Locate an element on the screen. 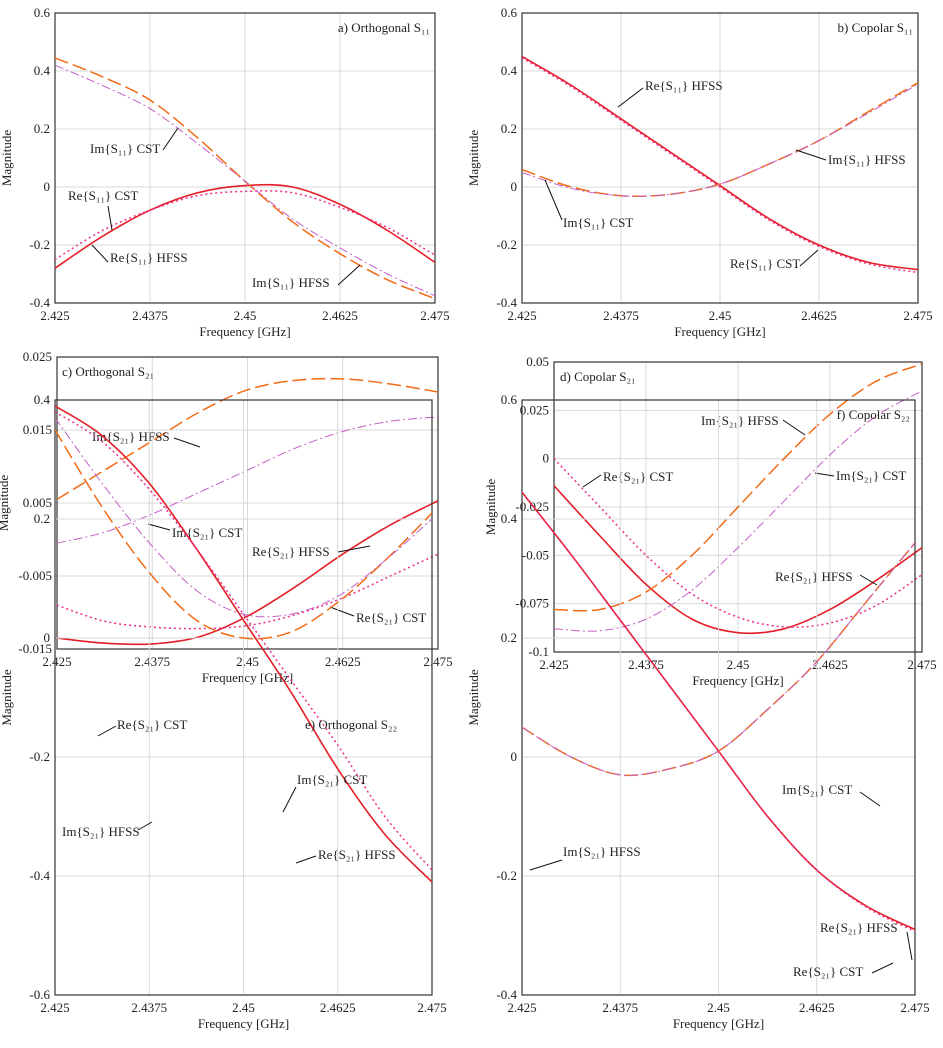 Image resolution: width=943 pixels, height=1048 pixels. panel-title: c) Orthogonal S₂₁ is located at coordinates (108, 371).